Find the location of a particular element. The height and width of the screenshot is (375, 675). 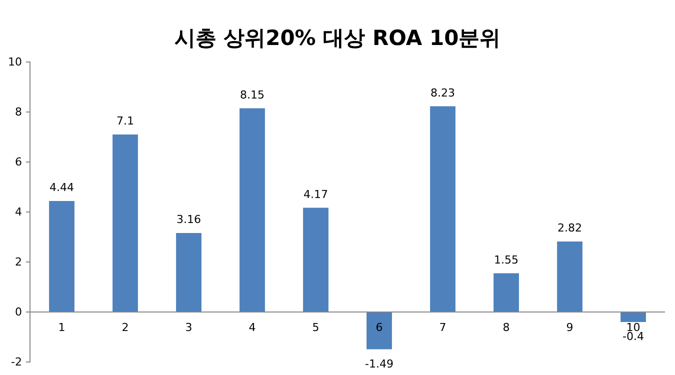

data-label: -1.49 is located at coordinates (379, 363).